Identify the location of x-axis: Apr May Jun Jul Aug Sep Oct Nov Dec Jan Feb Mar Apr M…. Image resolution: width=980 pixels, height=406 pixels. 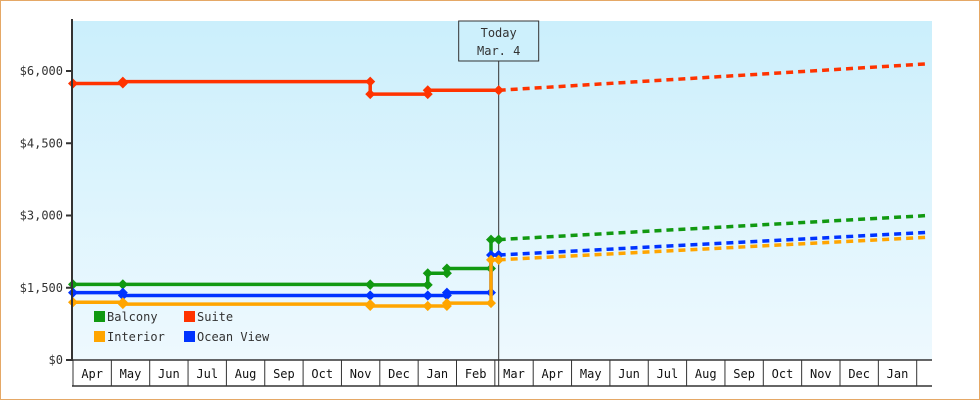
(502, 373).